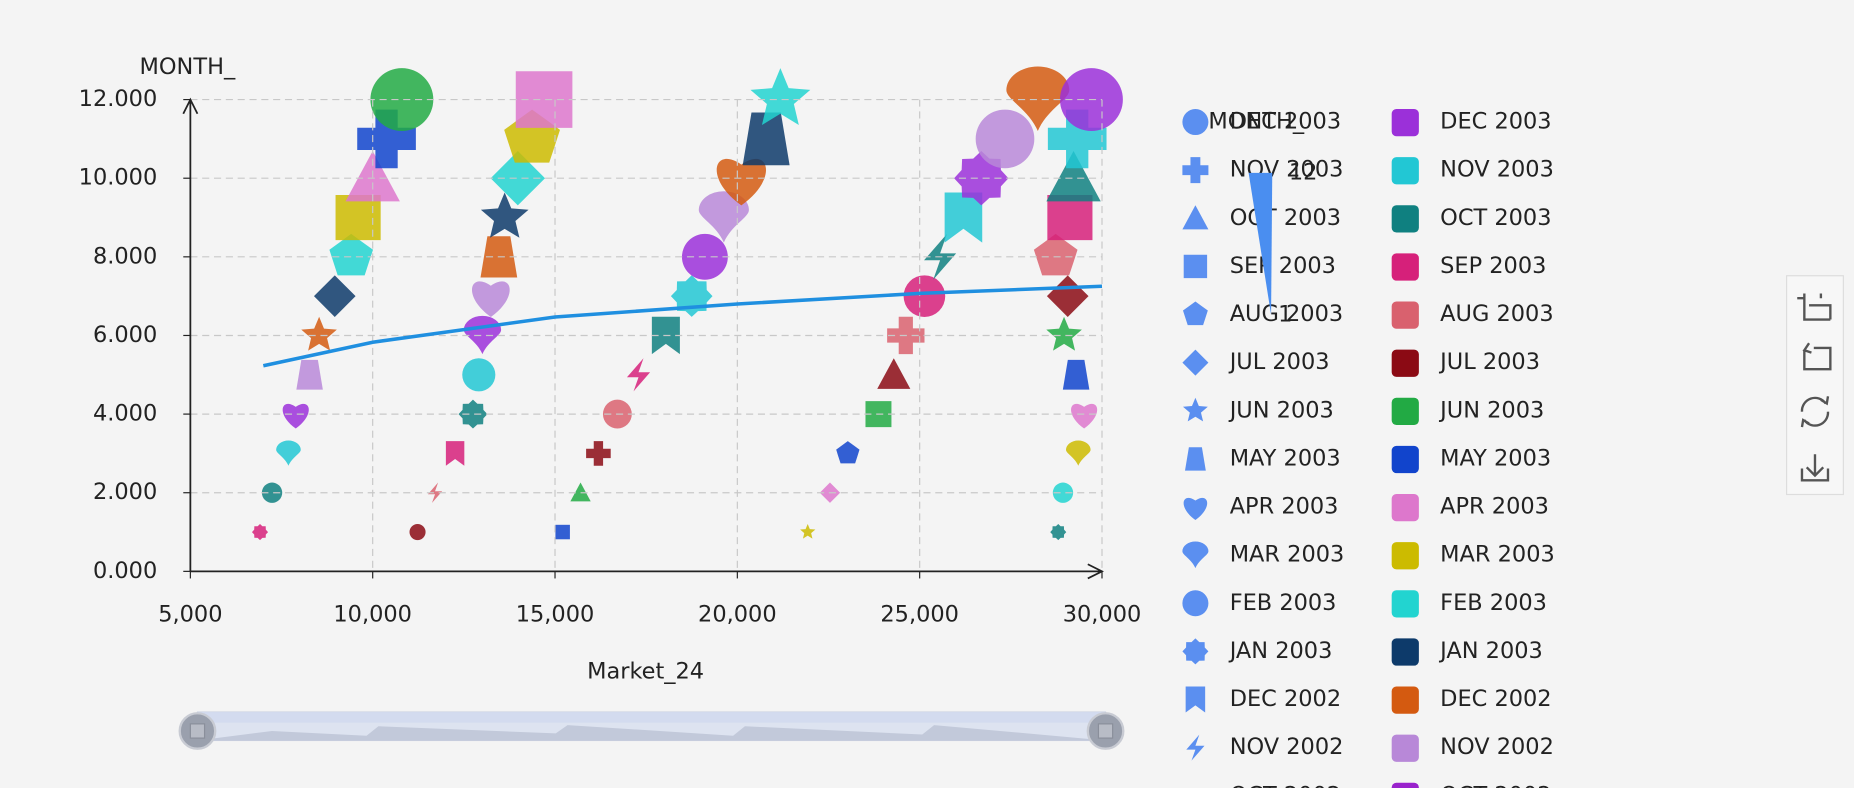  Describe the element at coordinates (1285, 699) in the screenshot. I see `legend-label: DEC 2002` at that location.